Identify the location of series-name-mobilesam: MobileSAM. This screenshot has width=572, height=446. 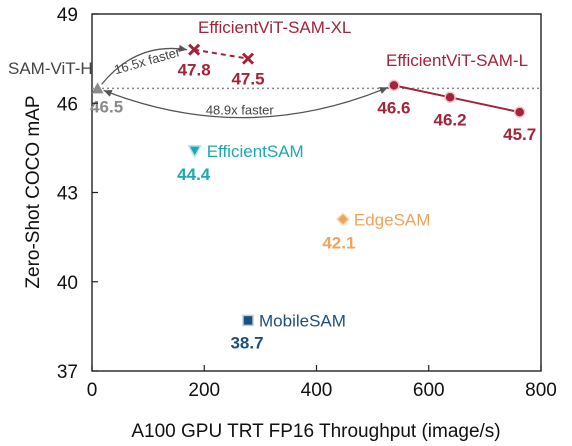
(302, 320).